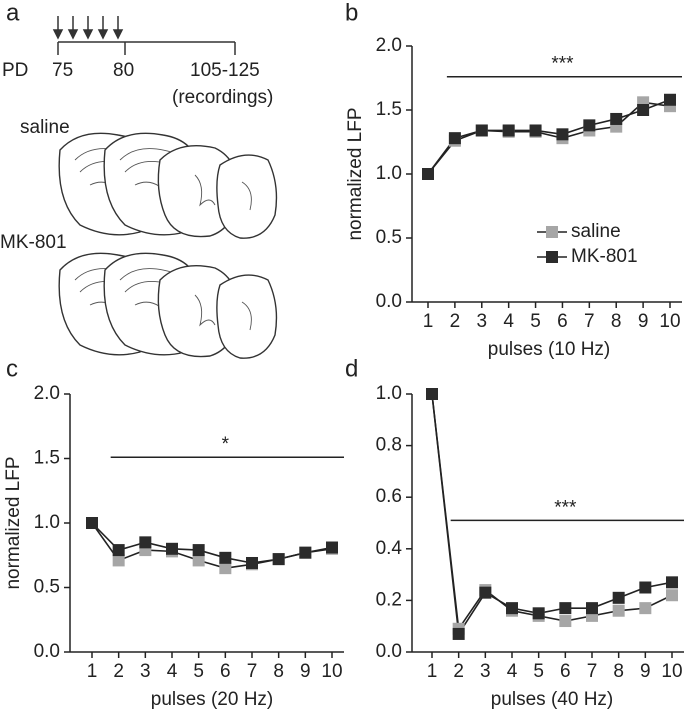  What do you see at coordinates (351, 368) in the screenshot?
I see `panel-label: d` at bounding box center [351, 368].